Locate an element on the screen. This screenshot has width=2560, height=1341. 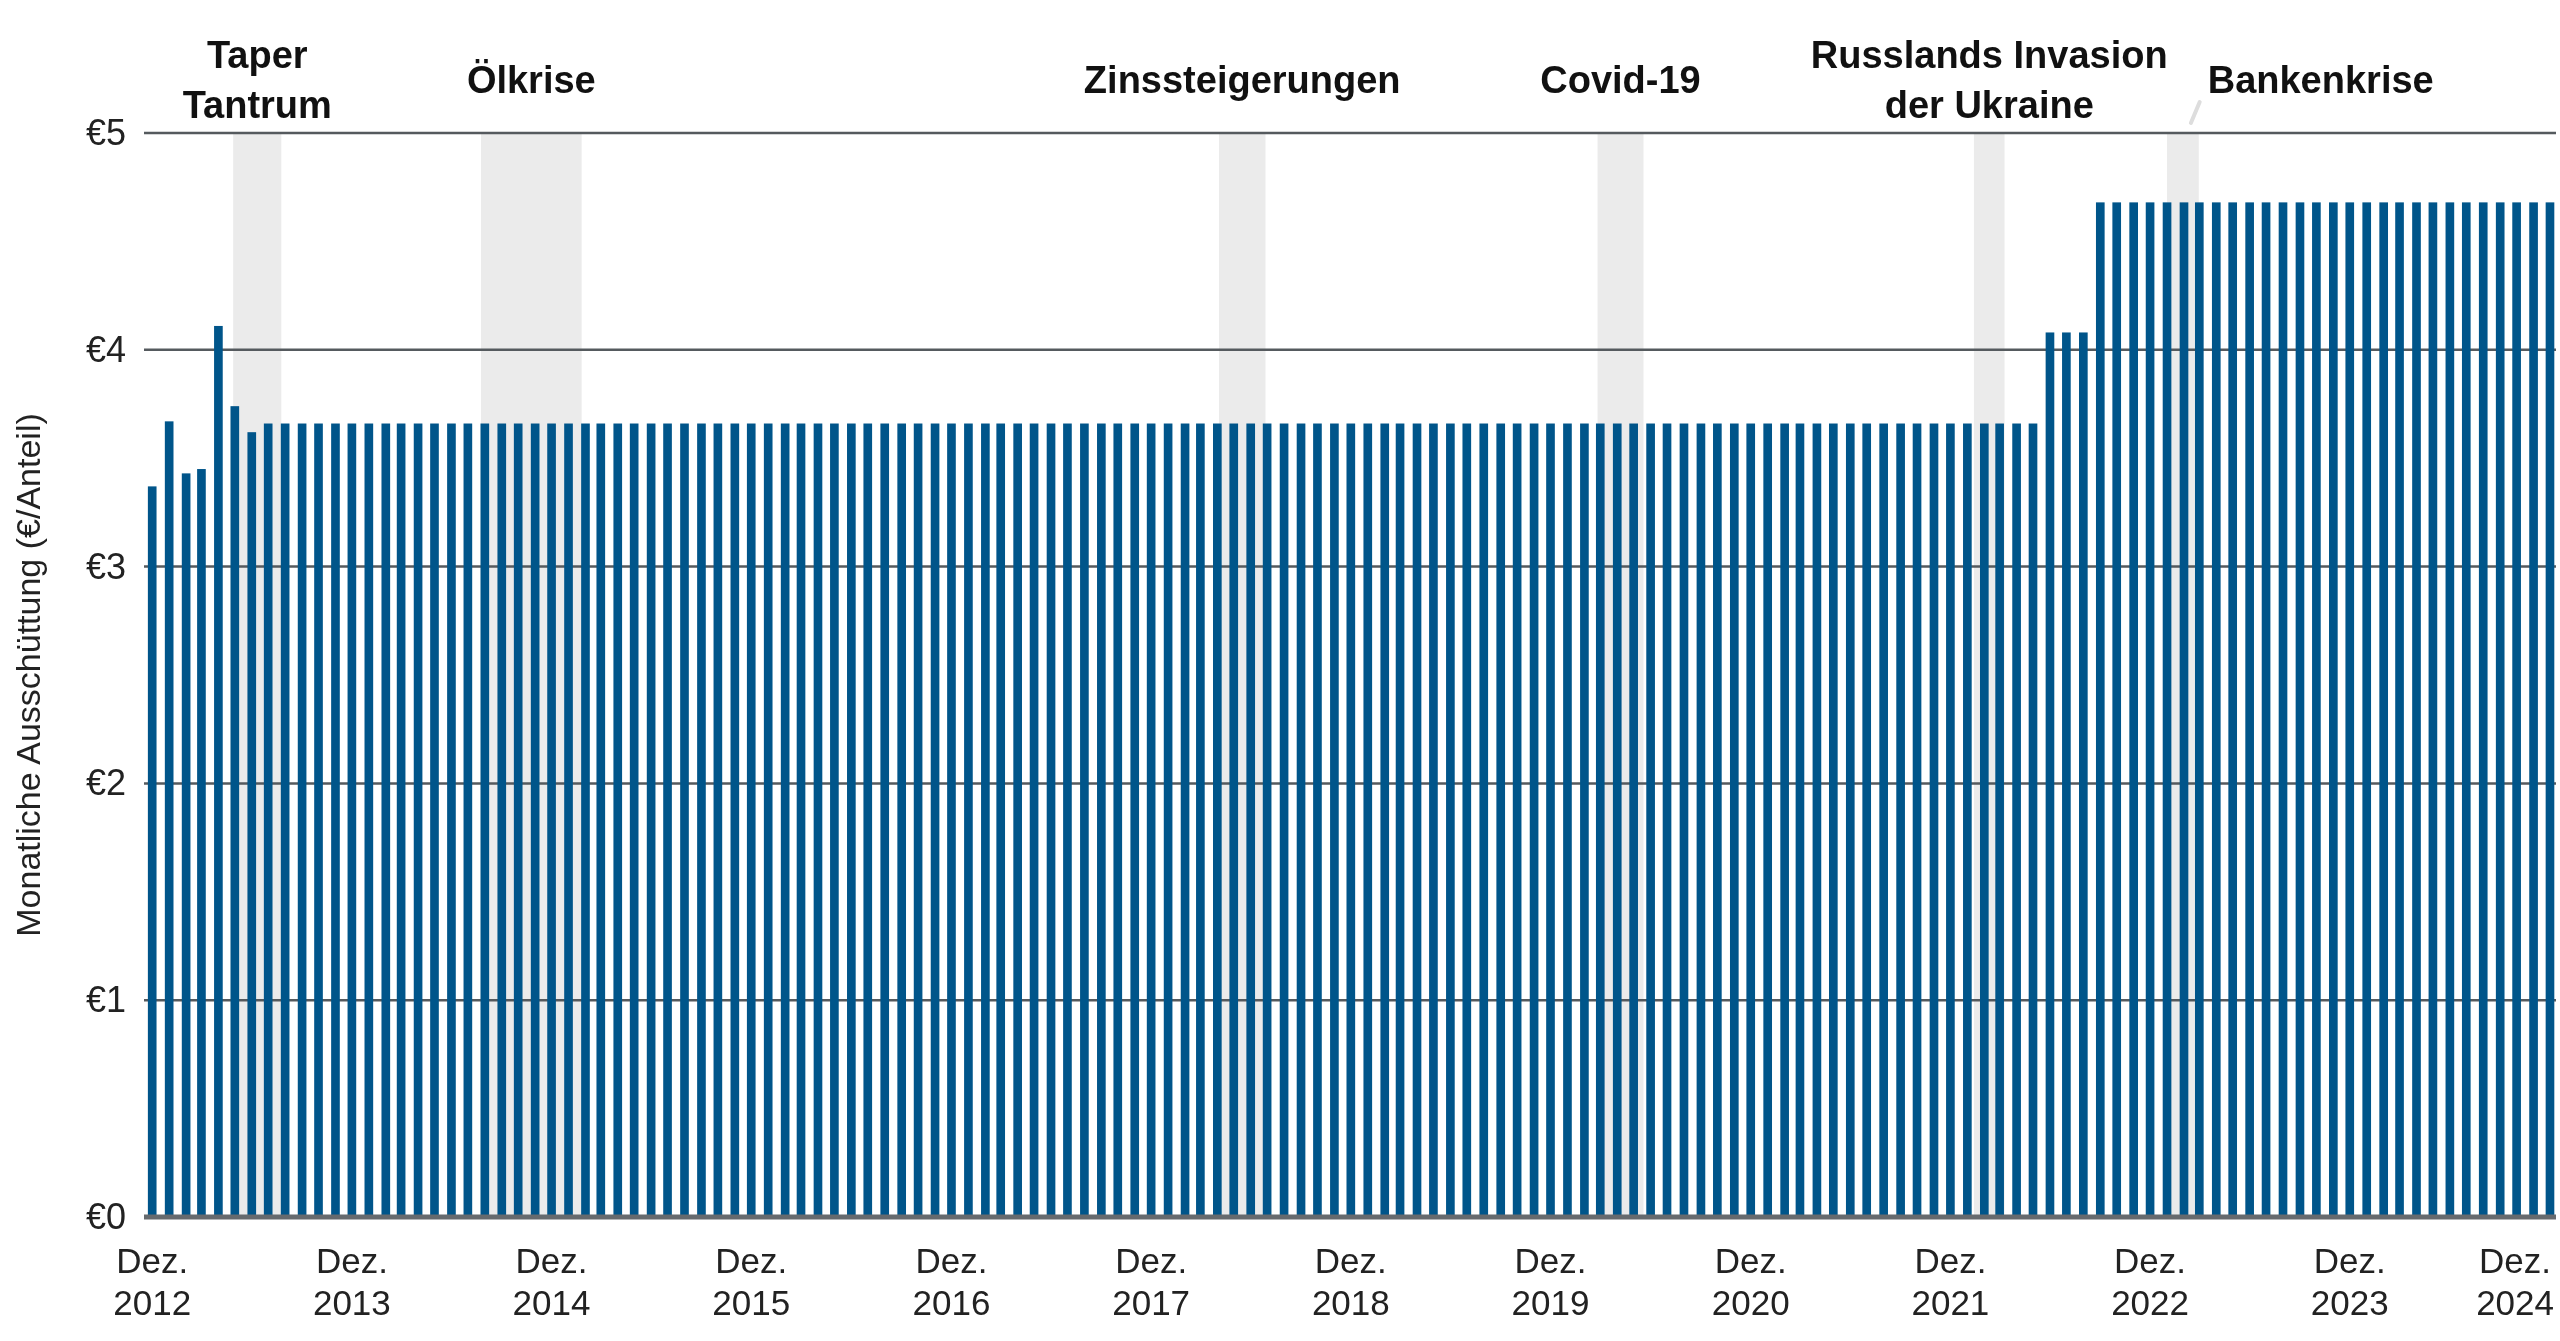
y-tick-label: €0 is located at coordinates (105, 1217).